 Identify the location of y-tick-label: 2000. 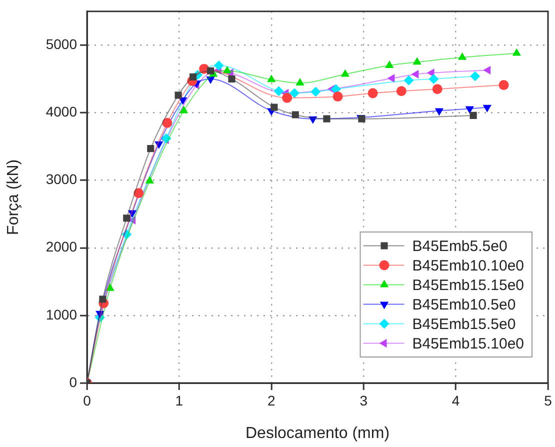
(62, 246).